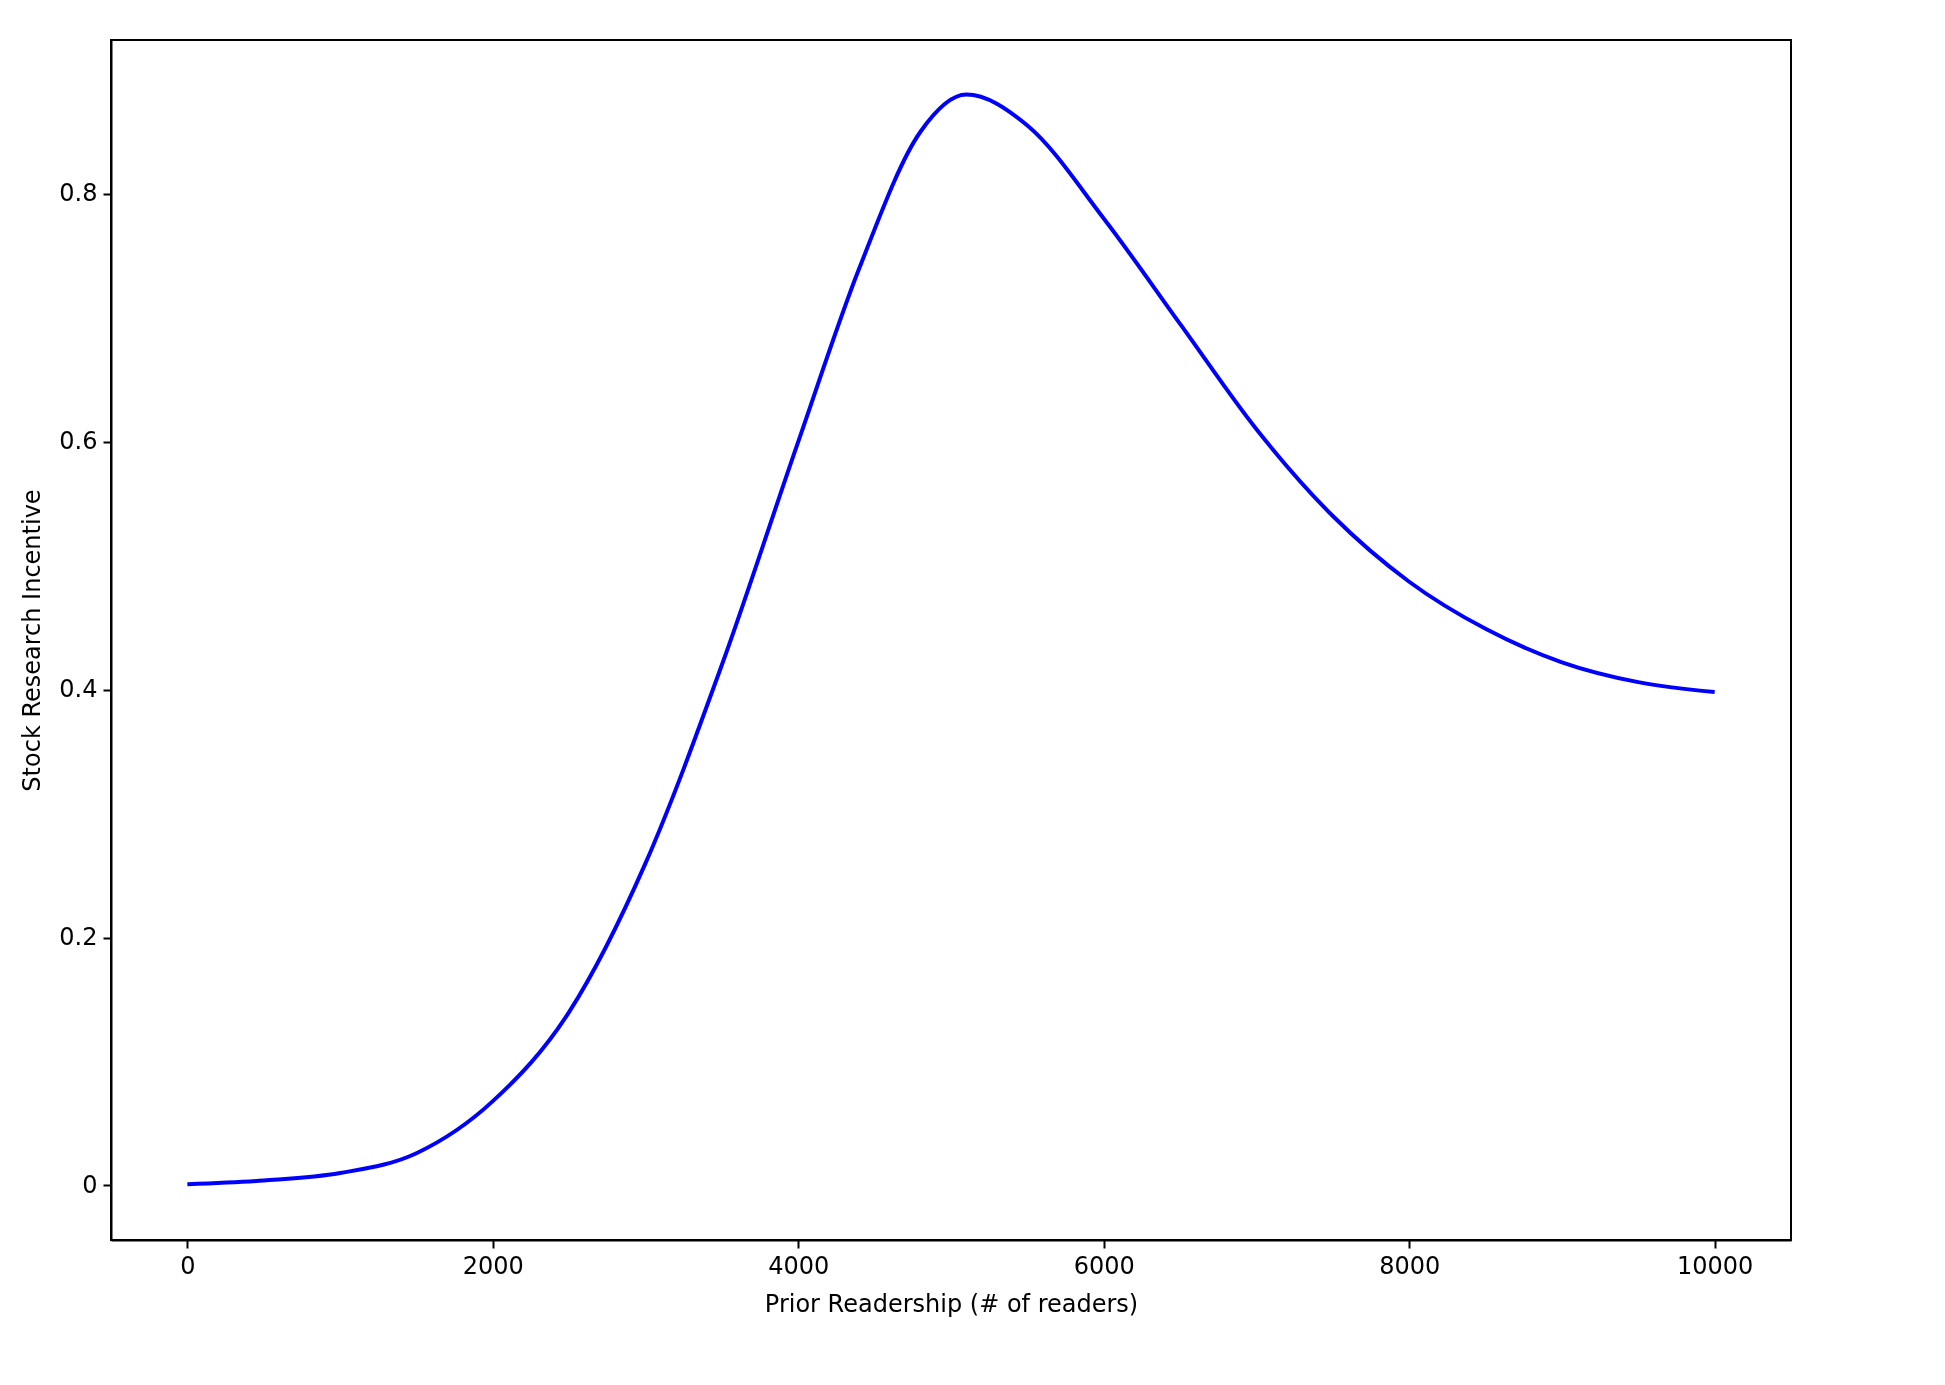 This screenshot has height=1385, width=1945. Describe the element at coordinates (90, 1184) in the screenshot. I see `y-tick-label: 0` at that location.